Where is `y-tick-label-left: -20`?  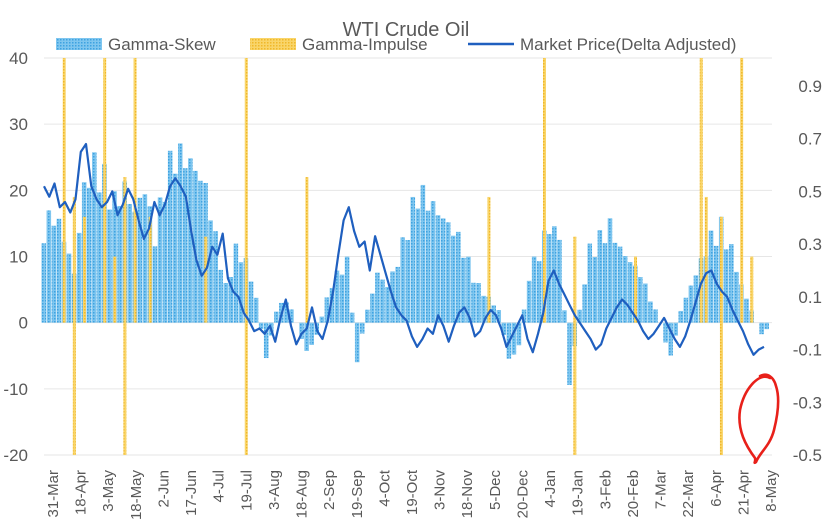 y-tick-label-left: -20 is located at coordinates (15, 455).